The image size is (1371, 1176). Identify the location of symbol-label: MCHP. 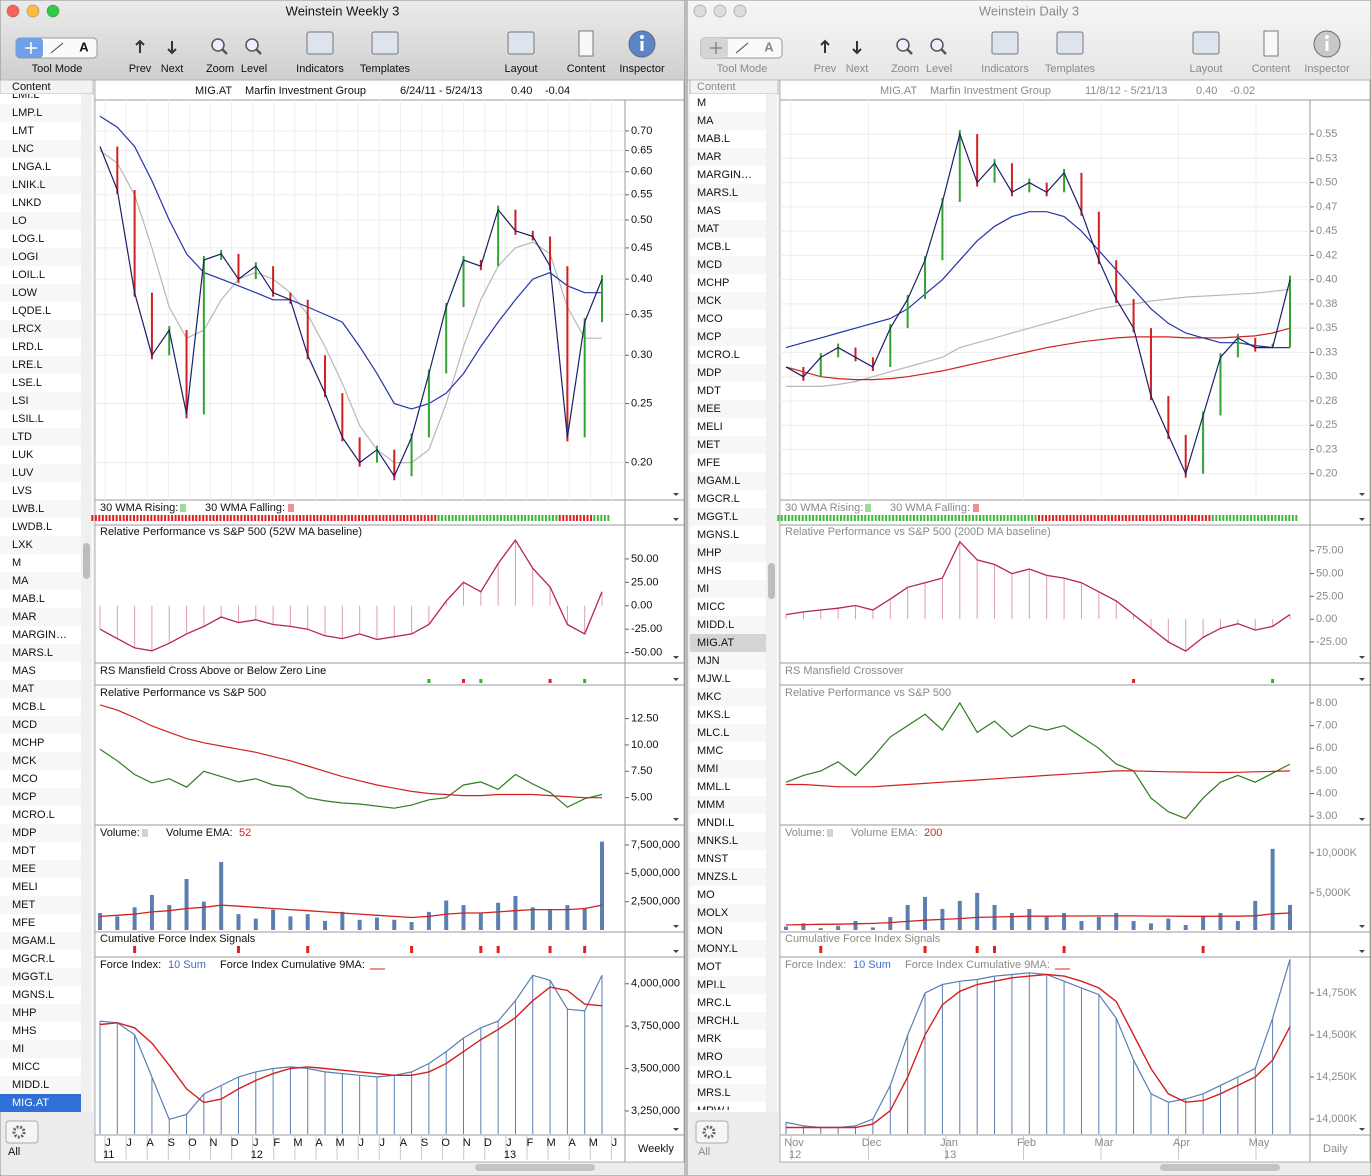
(28, 743).